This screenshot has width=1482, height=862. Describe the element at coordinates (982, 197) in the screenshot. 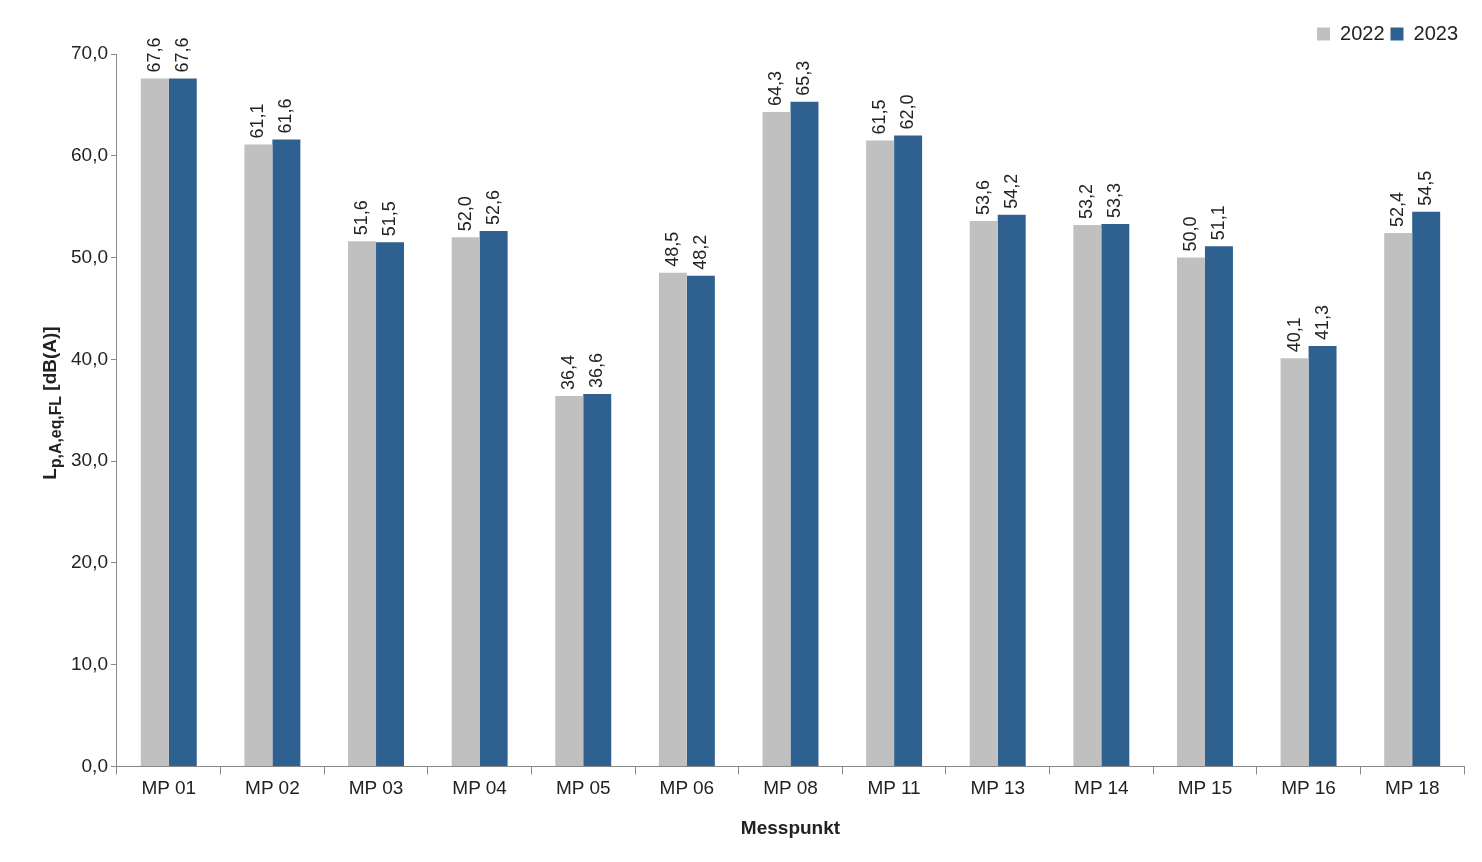

I see `data-label: 53,6` at that location.